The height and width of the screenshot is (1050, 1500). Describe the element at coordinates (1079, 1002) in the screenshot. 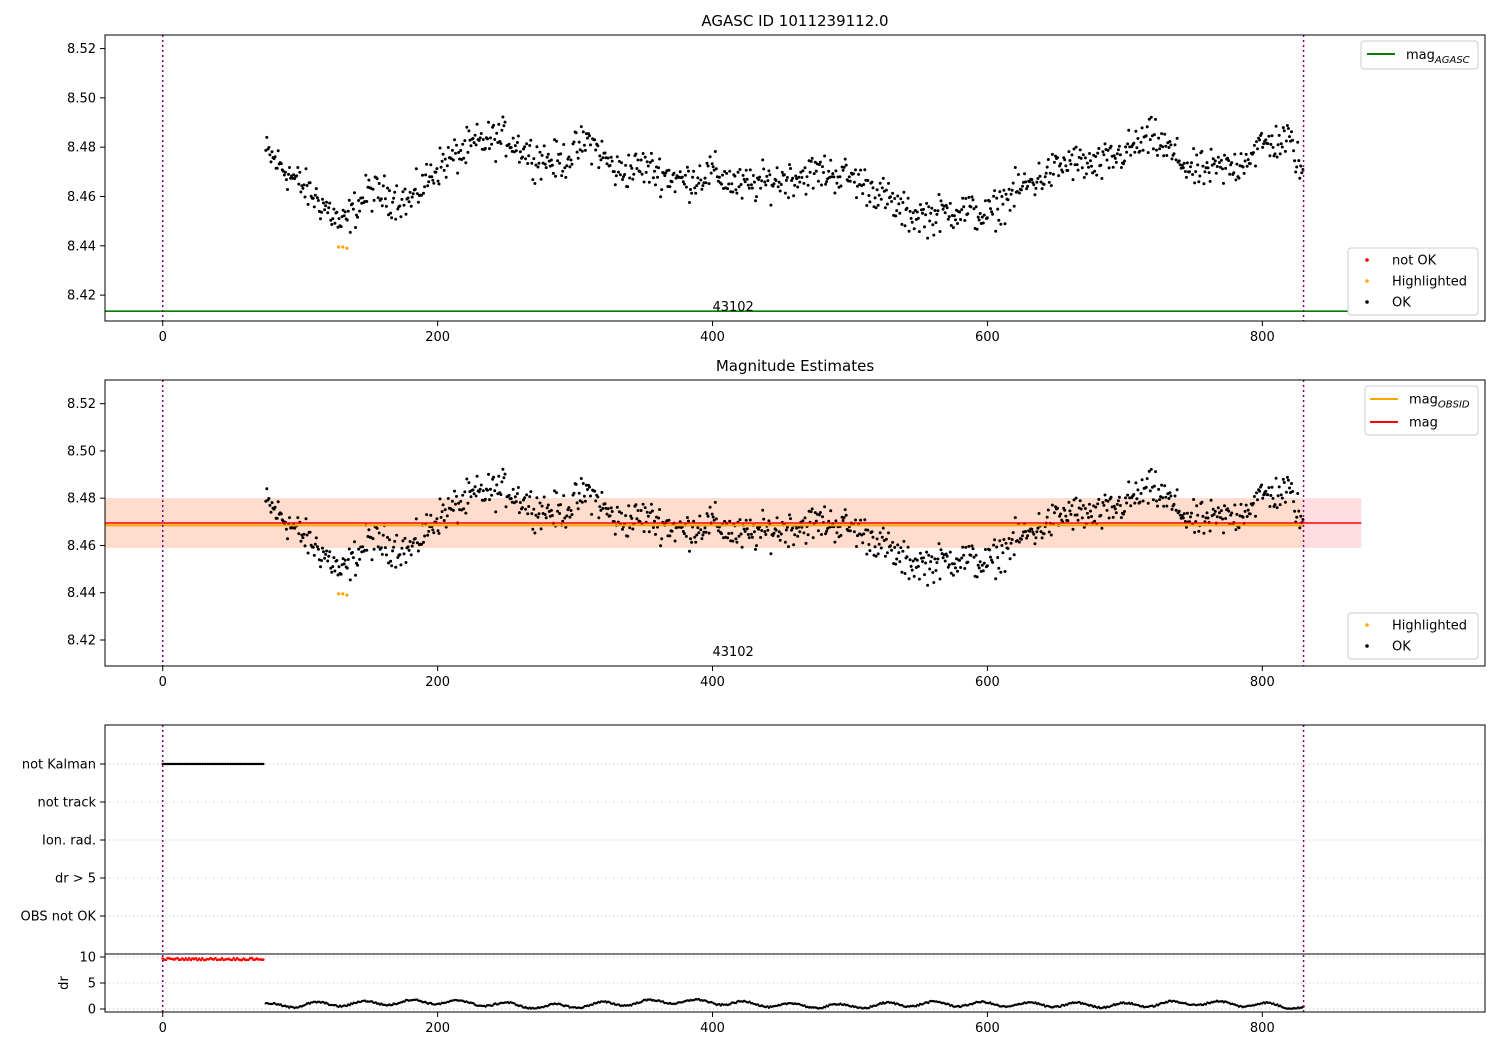

I see `dr-ok-point` at that location.